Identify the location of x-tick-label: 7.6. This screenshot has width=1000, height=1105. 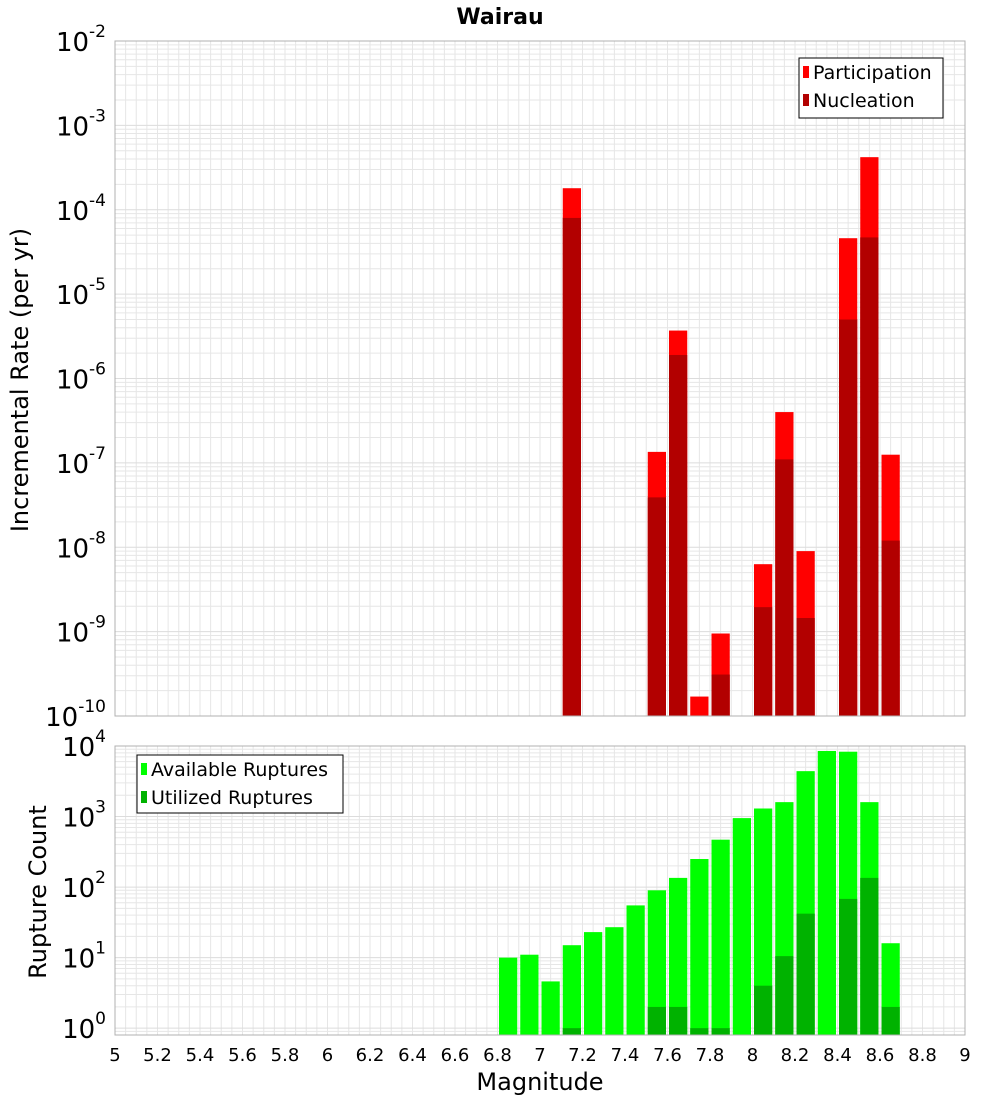
(667, 1055).